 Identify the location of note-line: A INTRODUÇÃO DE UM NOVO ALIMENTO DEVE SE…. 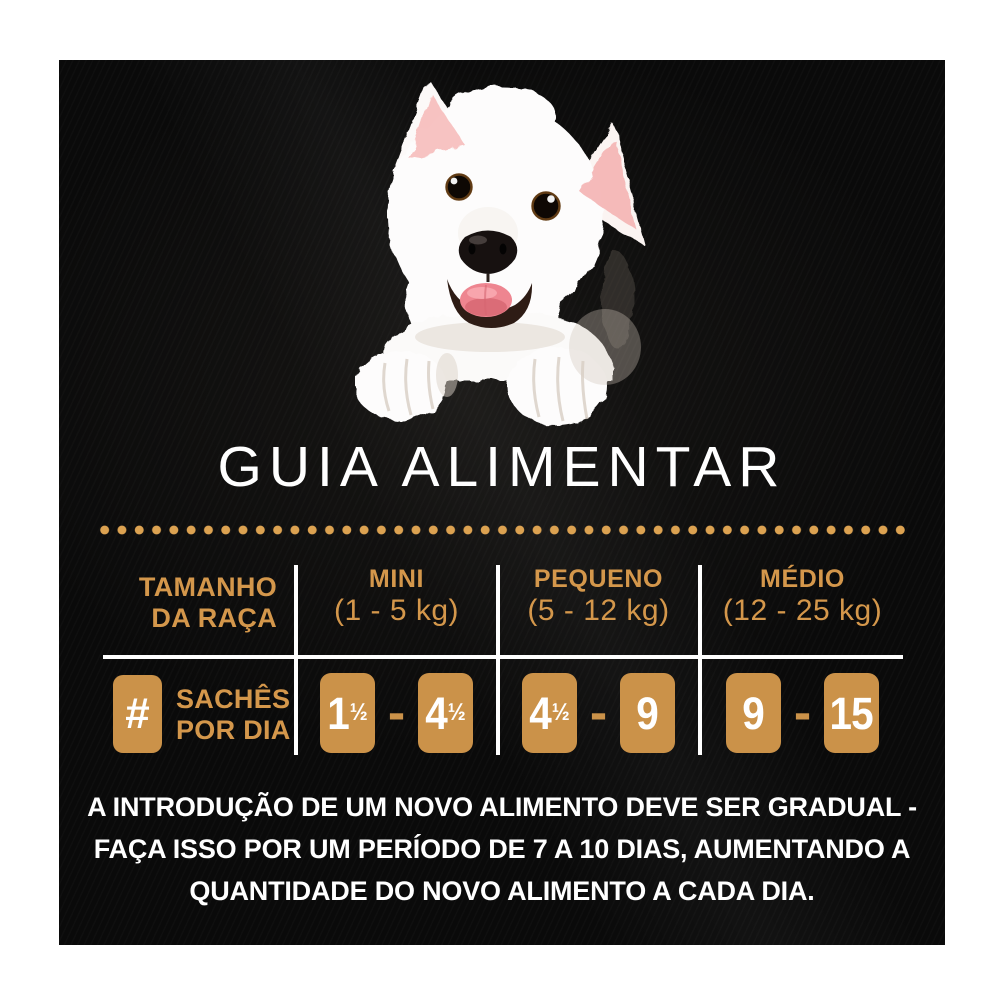
(502, 807).